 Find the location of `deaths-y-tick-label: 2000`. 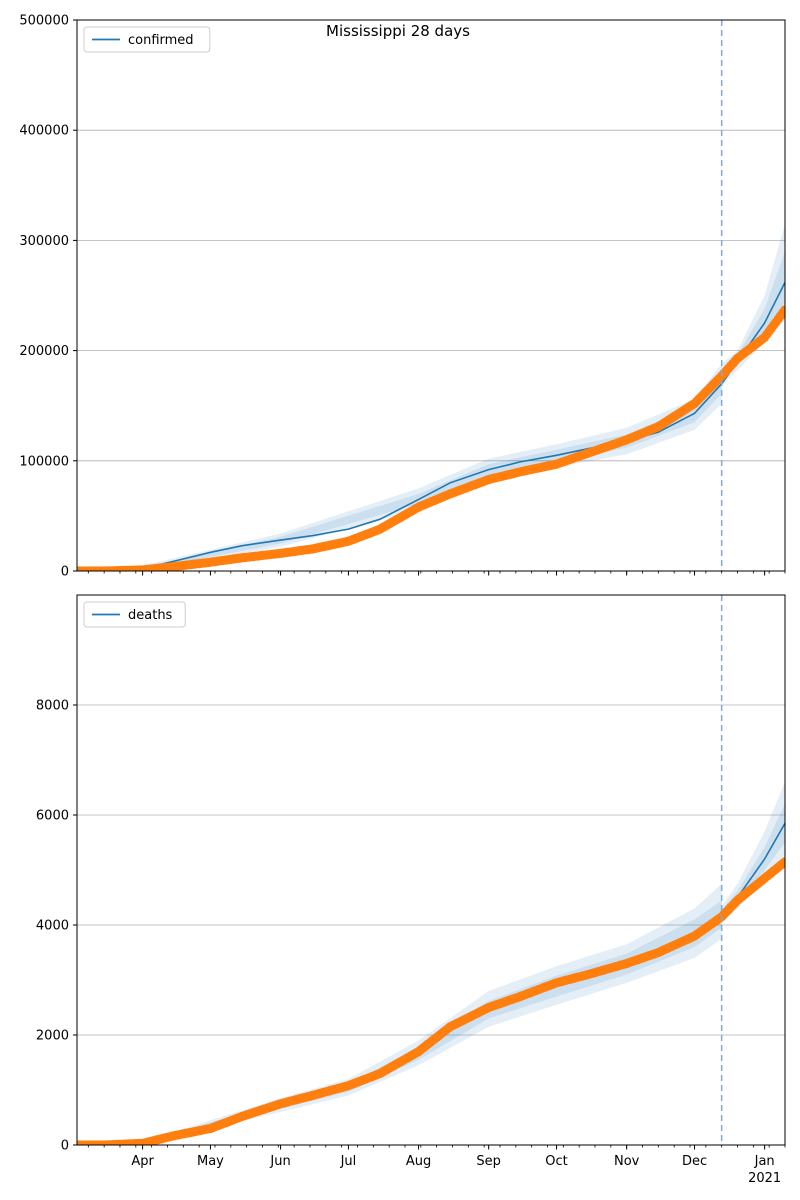

deaths-y-tick-label: 2000 is located at coordinates (52, 1036).